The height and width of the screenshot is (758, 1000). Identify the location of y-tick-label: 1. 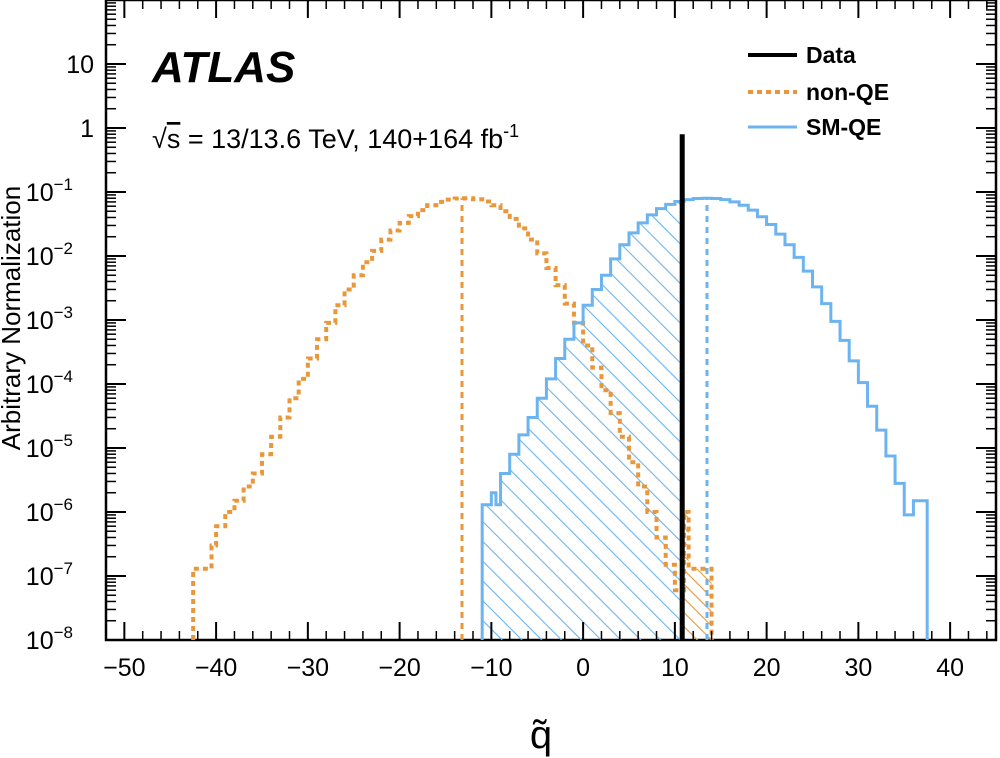
(87, 129).